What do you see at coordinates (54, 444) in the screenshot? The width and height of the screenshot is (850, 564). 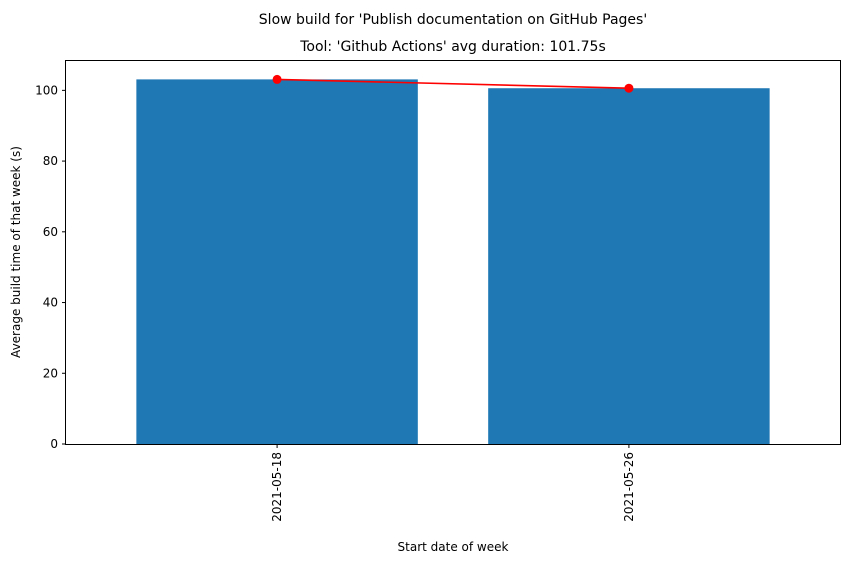 I see `y-tick-label-0: 0` at bounding box center [54, 444].